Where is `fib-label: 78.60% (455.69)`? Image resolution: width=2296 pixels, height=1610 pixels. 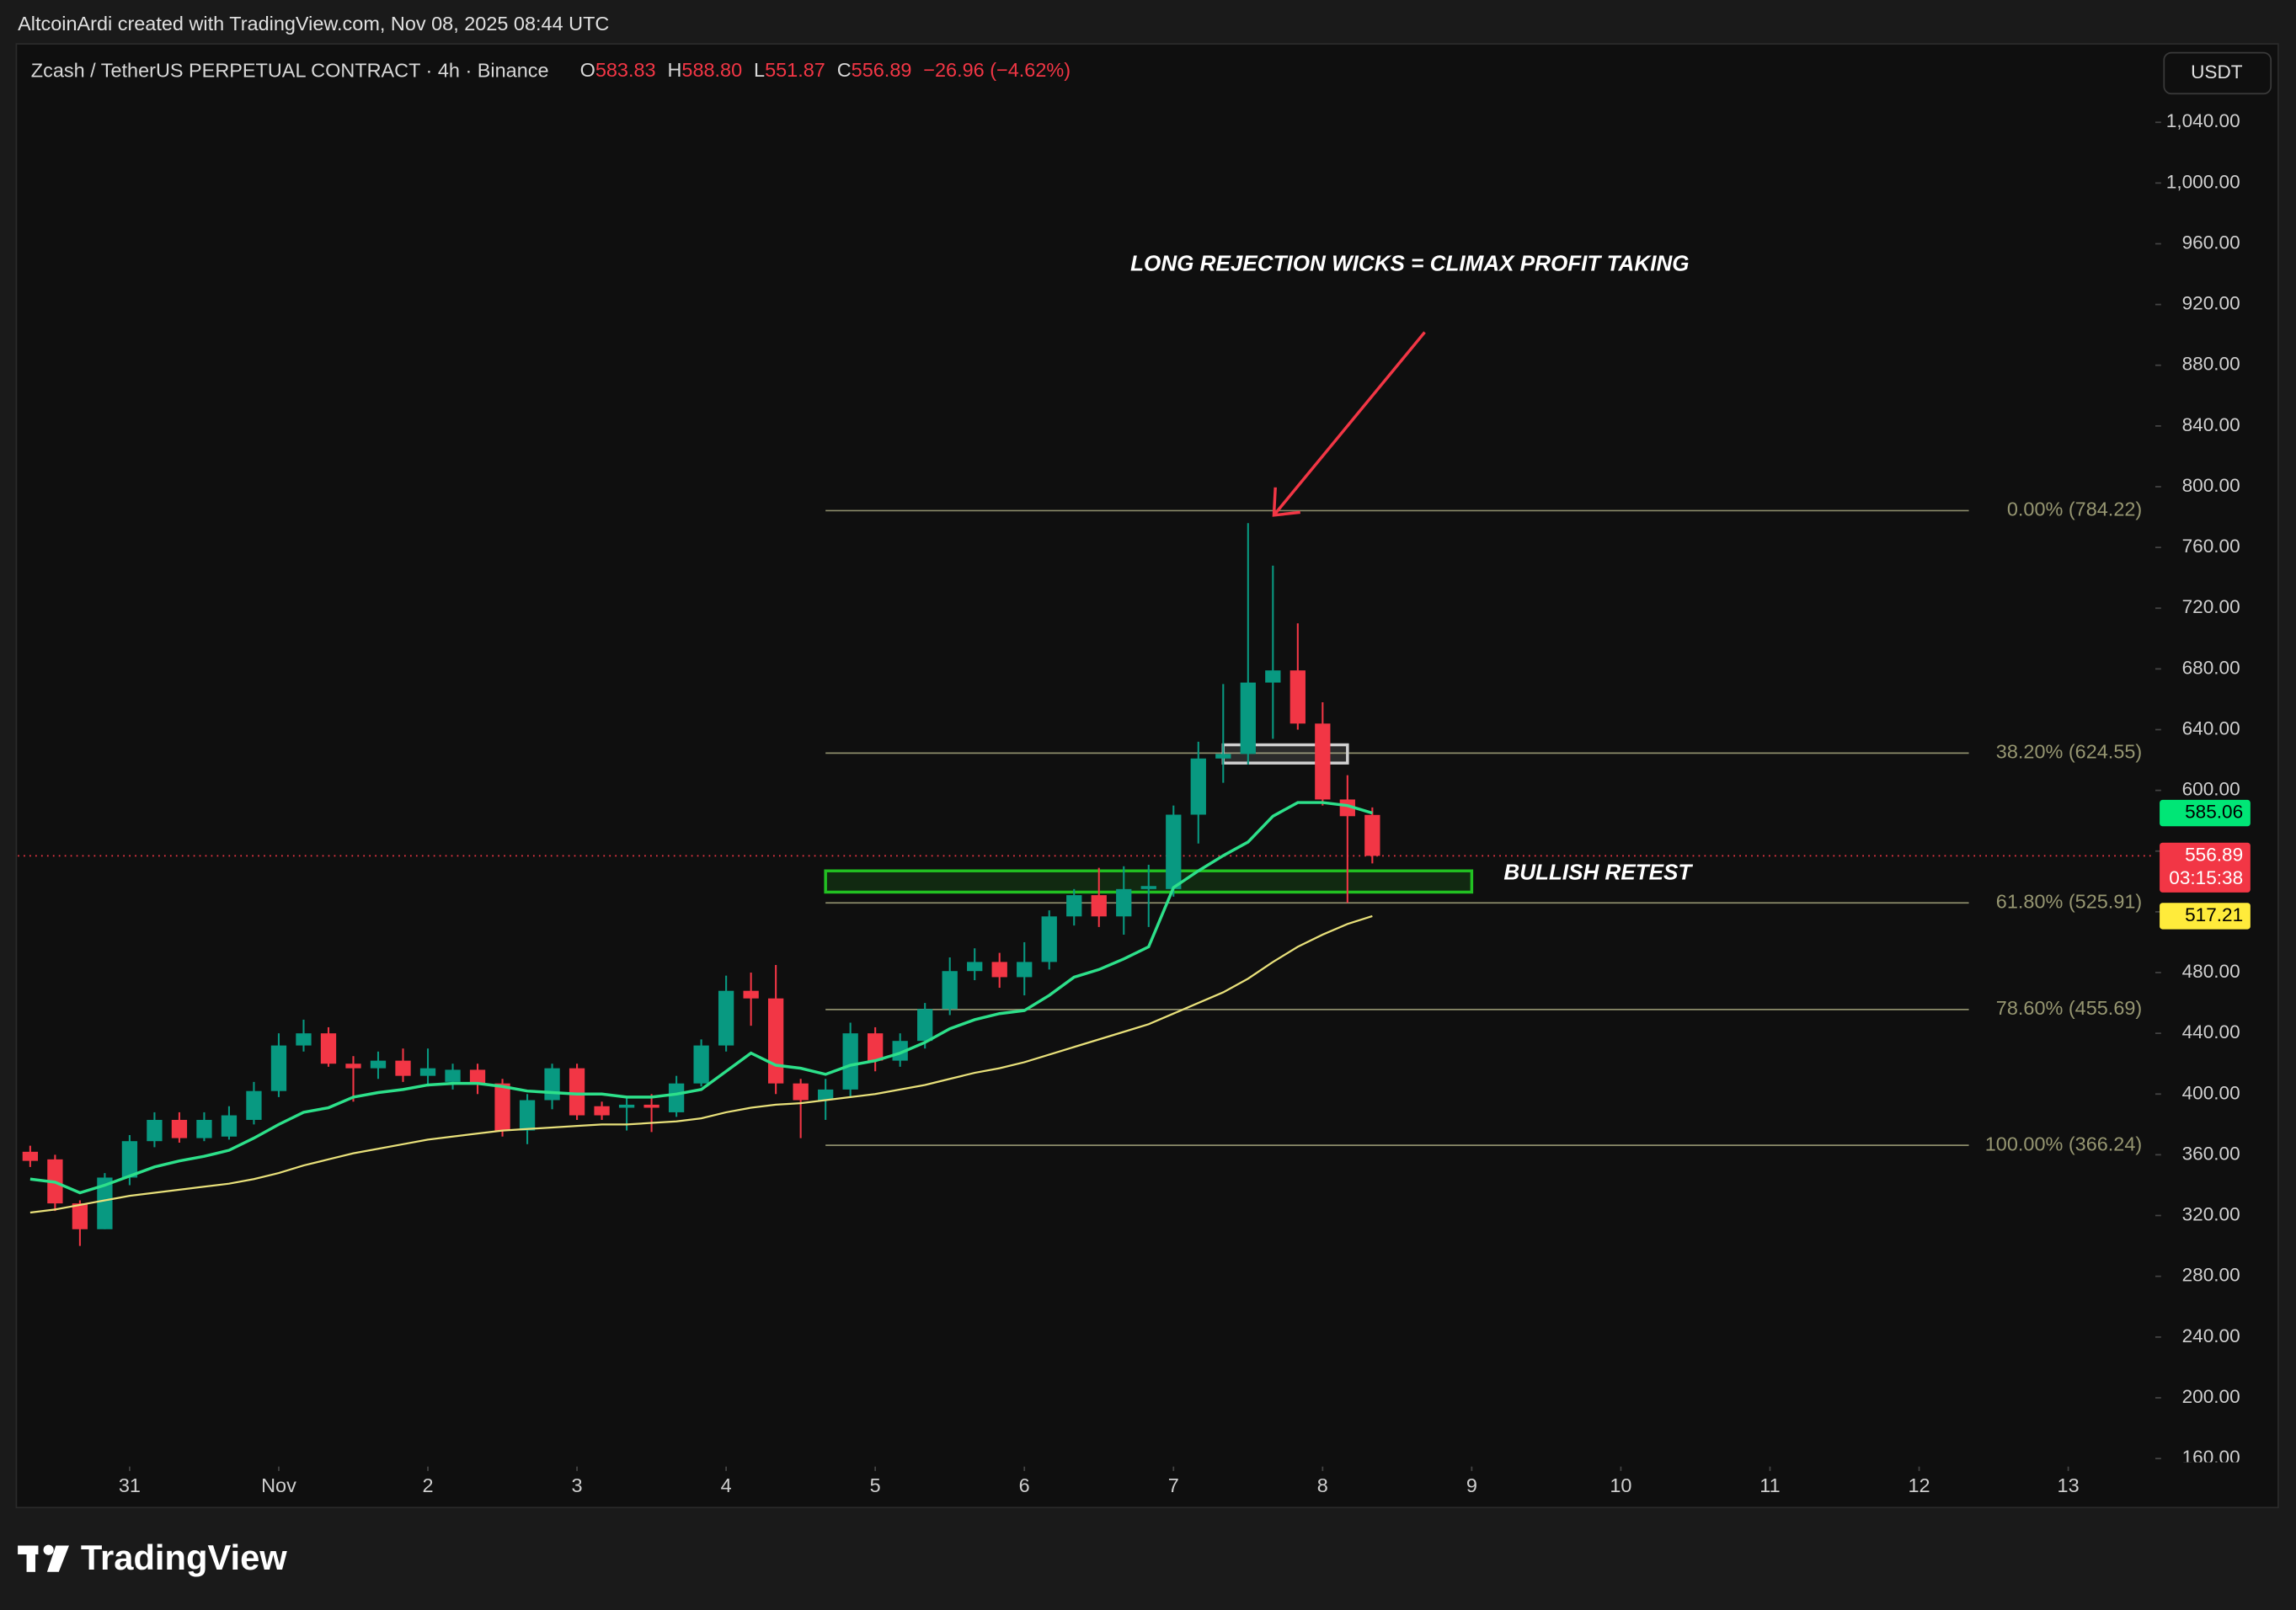 fib-label: 78.60% (455.69) is located at coordinates (2069, 1008).